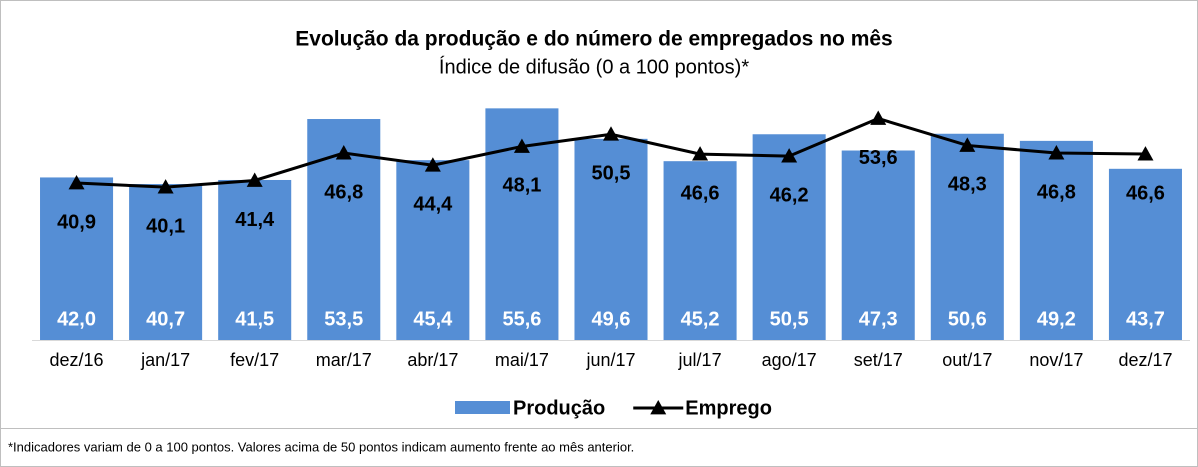 The width and height of the screenshot is (1198, 467). Describe the element at coordinates (610, 360) in the screenshot. I see `x-tick-label: jun/17` at that location.